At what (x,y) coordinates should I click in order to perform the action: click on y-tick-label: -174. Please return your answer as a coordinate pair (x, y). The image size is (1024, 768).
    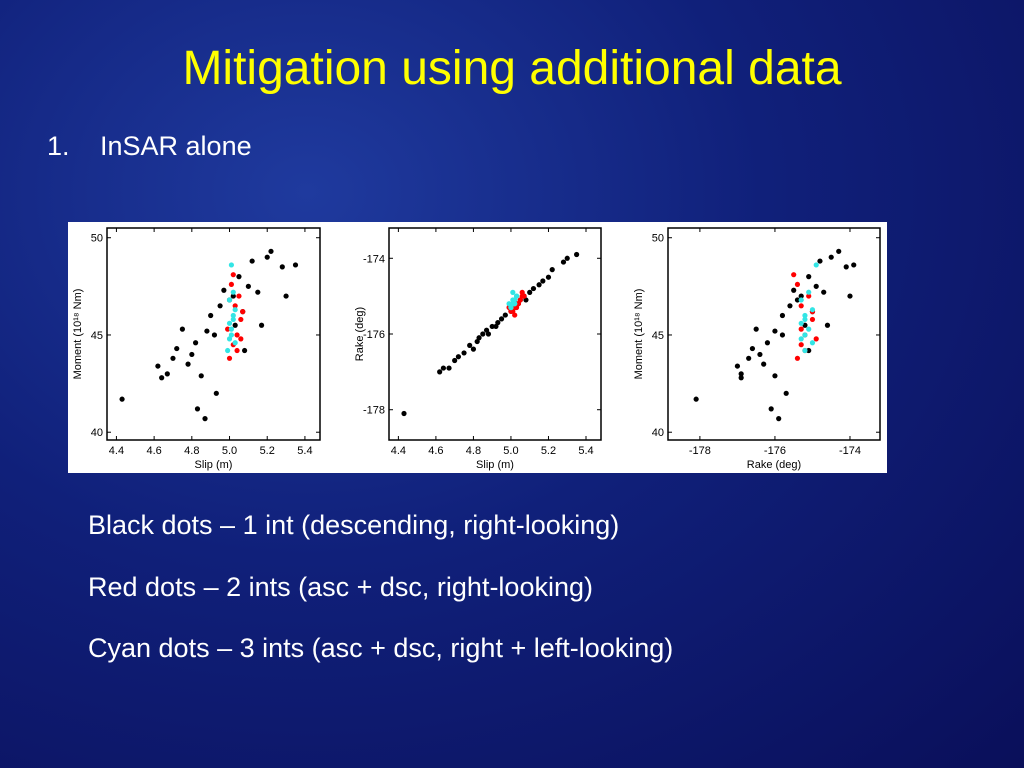
    Looking at the image, I should click on (374, 259).